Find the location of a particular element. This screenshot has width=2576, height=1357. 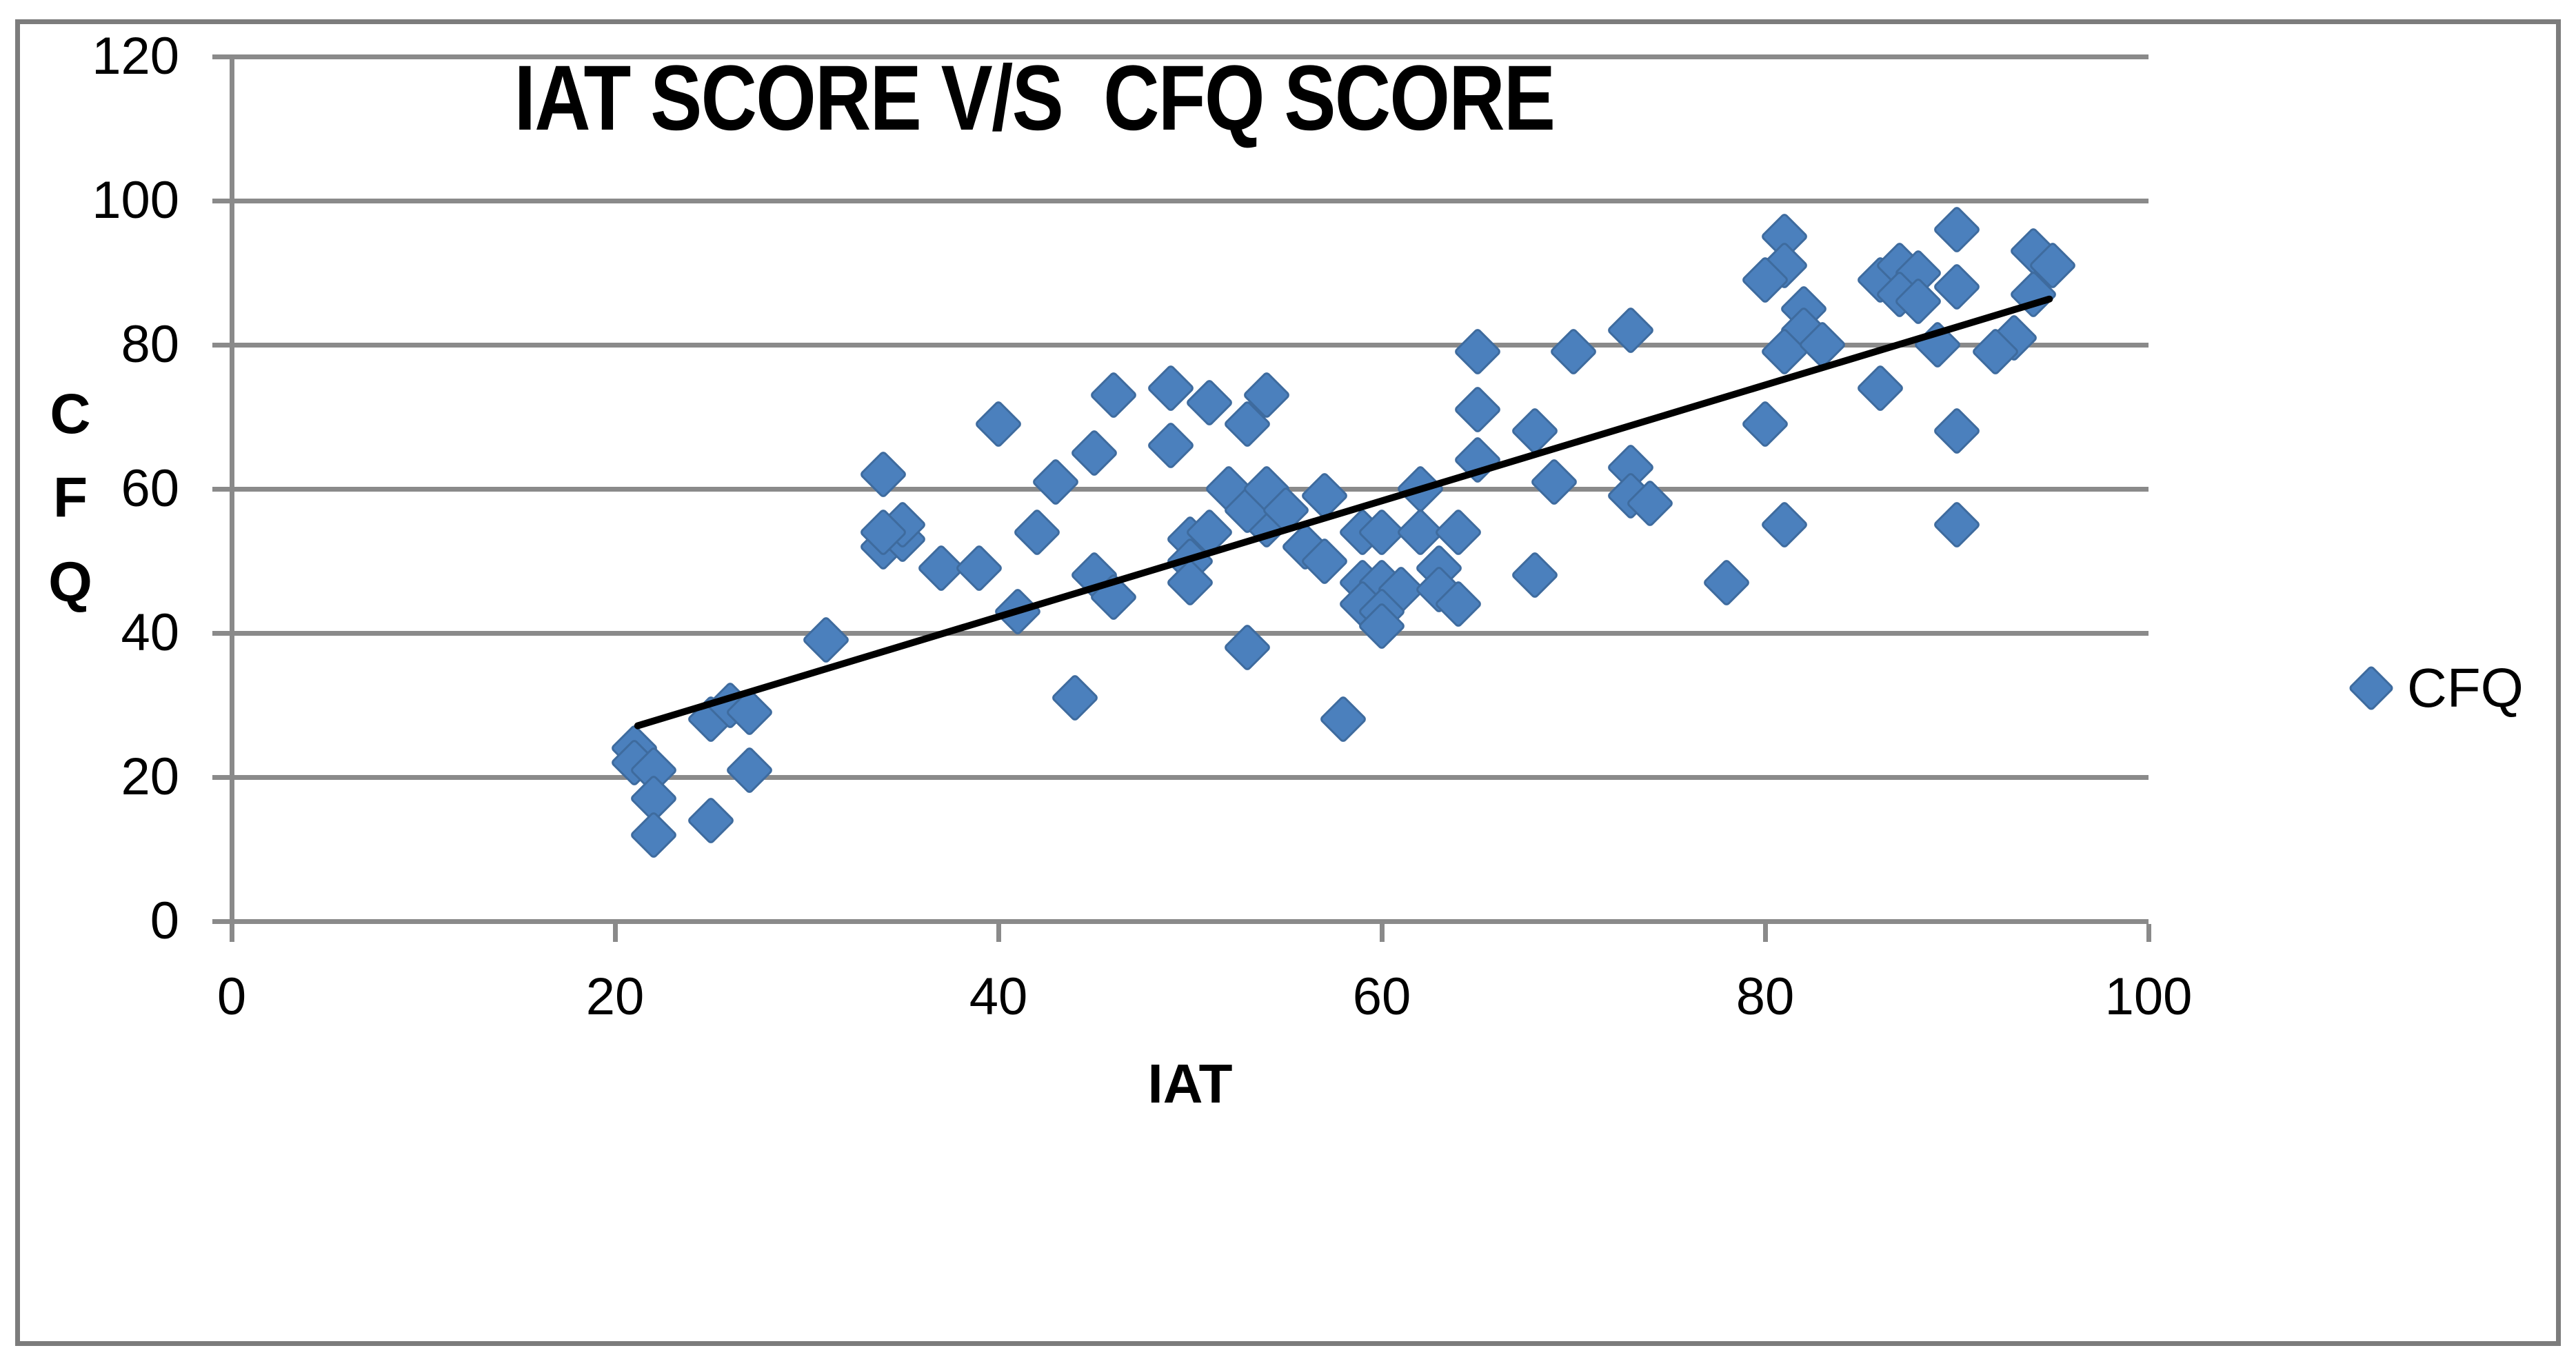

y-axis-title-letter: C is located at coordinates (70, 414).